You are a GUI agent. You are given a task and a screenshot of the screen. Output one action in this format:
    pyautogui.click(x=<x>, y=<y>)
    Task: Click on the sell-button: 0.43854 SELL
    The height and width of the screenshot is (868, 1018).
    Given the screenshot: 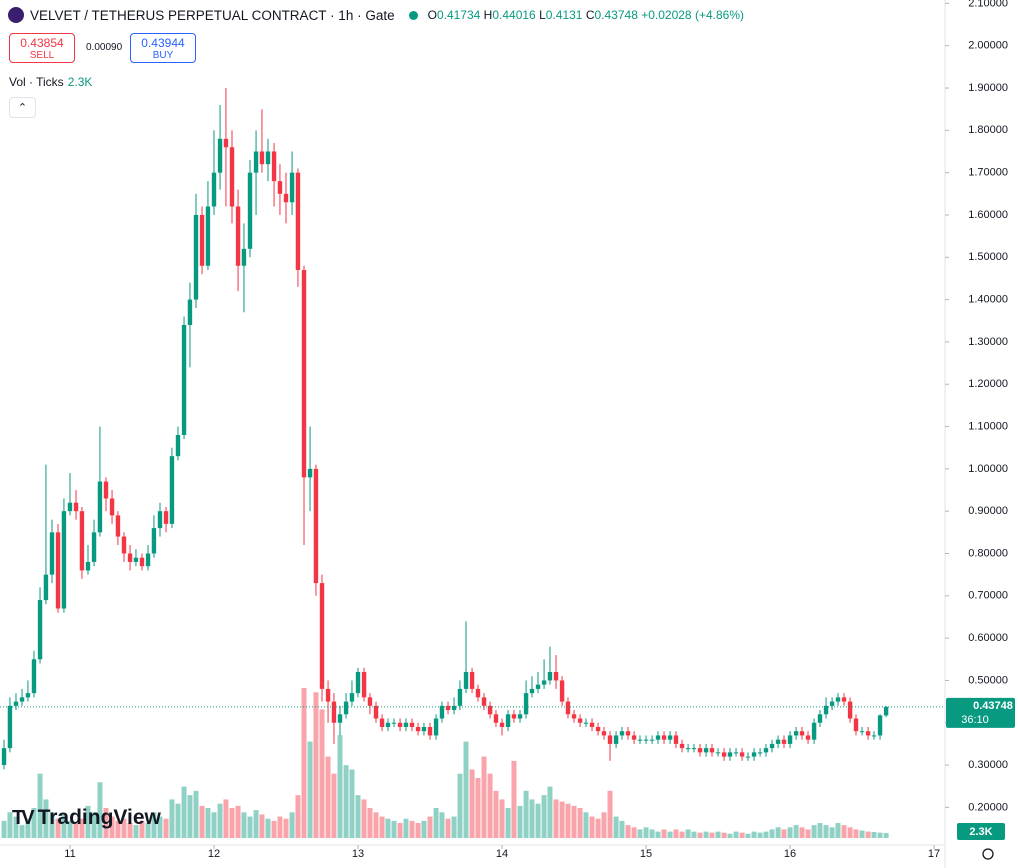 What is the action you would take?
    pyautogui.click(x=42, y=48)
    